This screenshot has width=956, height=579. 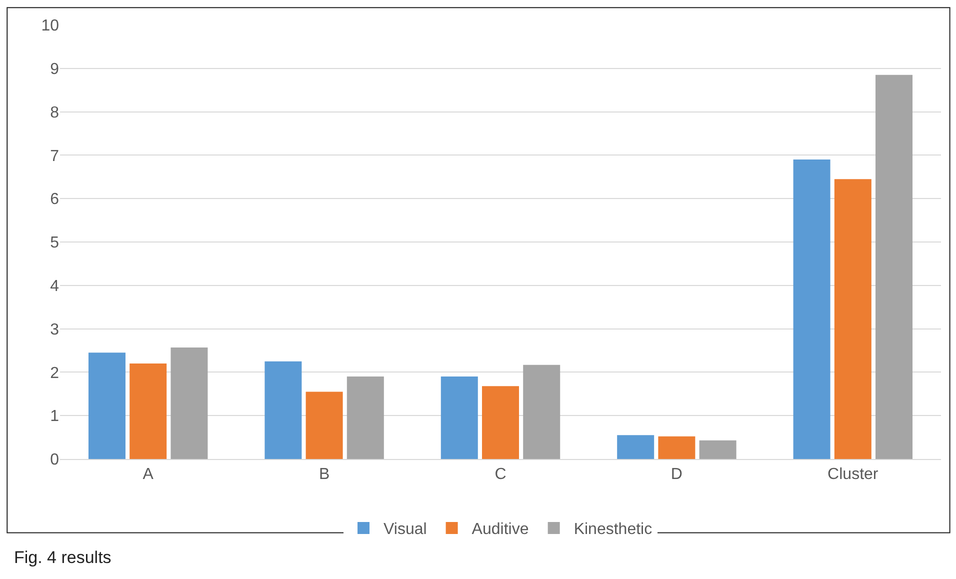 I want to click on legend-label: Kinesthetic, so click(x=613, y=529).